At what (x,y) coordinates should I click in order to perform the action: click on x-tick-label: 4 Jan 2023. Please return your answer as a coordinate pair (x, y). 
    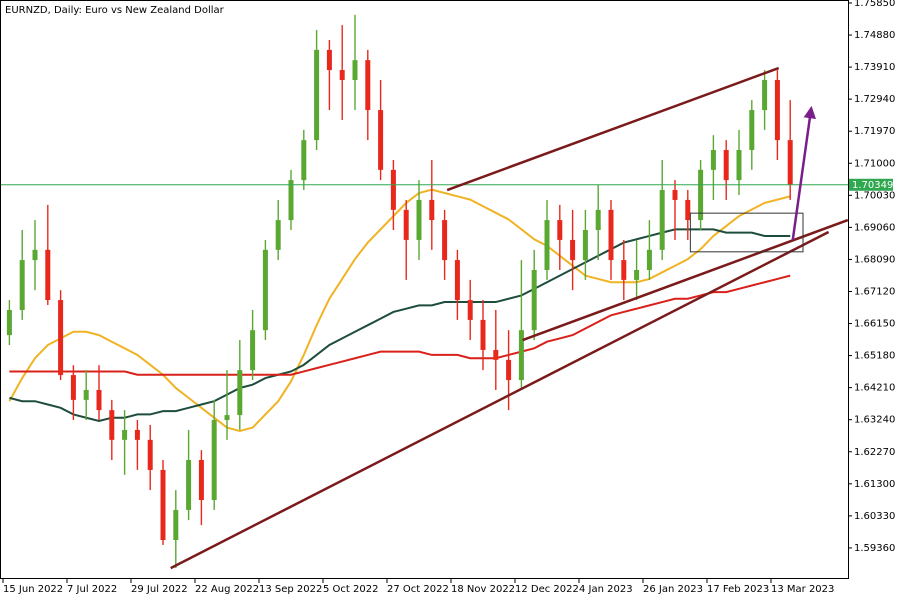
    Looking at the image, I should click on (606, 589).